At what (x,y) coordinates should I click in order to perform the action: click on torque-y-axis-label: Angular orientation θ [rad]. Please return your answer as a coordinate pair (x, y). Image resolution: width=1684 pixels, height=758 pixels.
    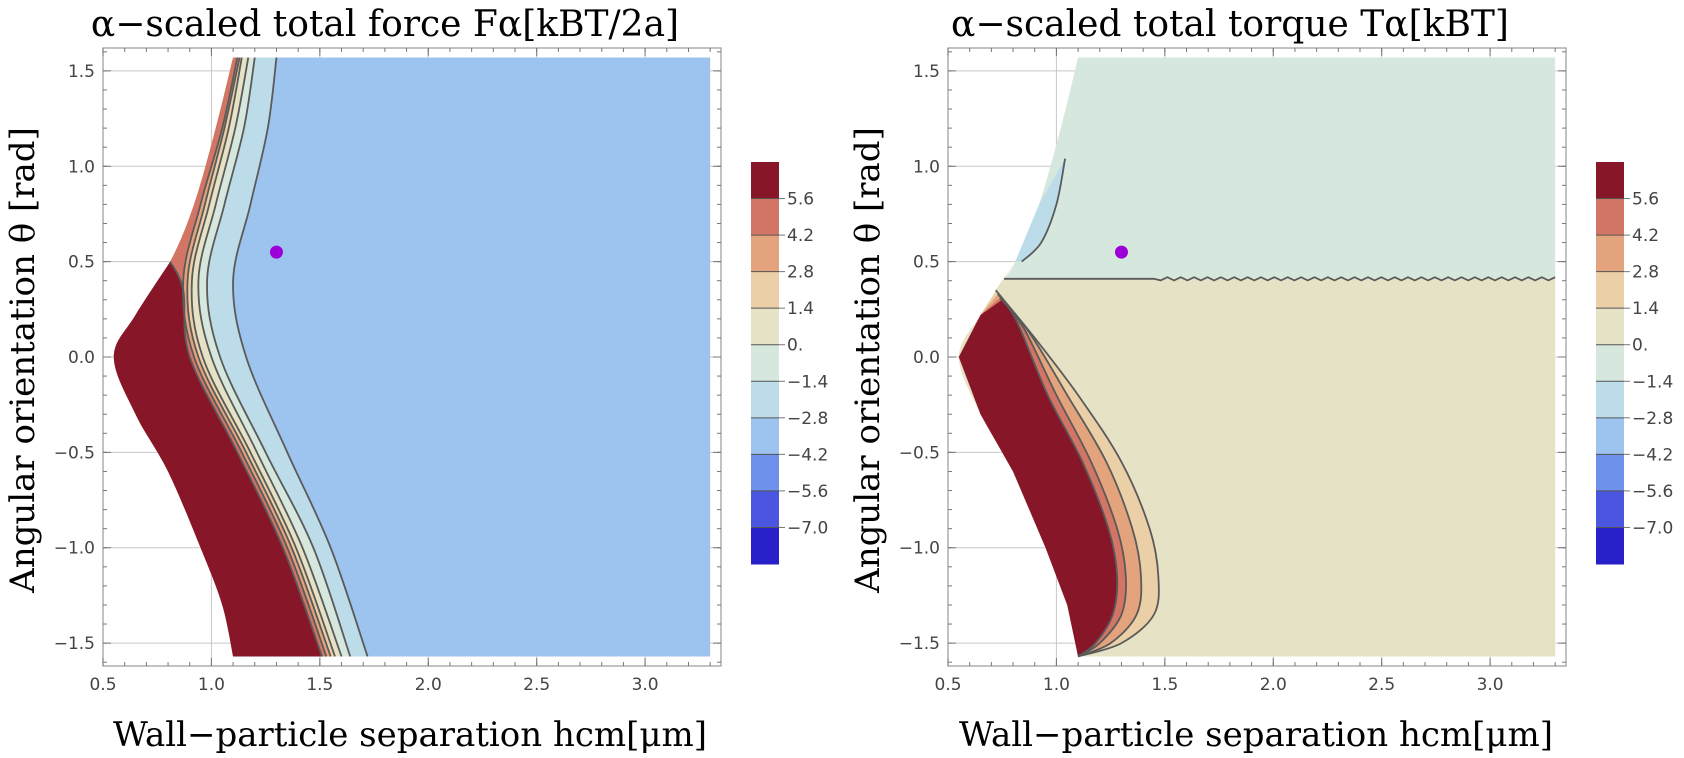
    Looking at the image, I should click on (868, 360).